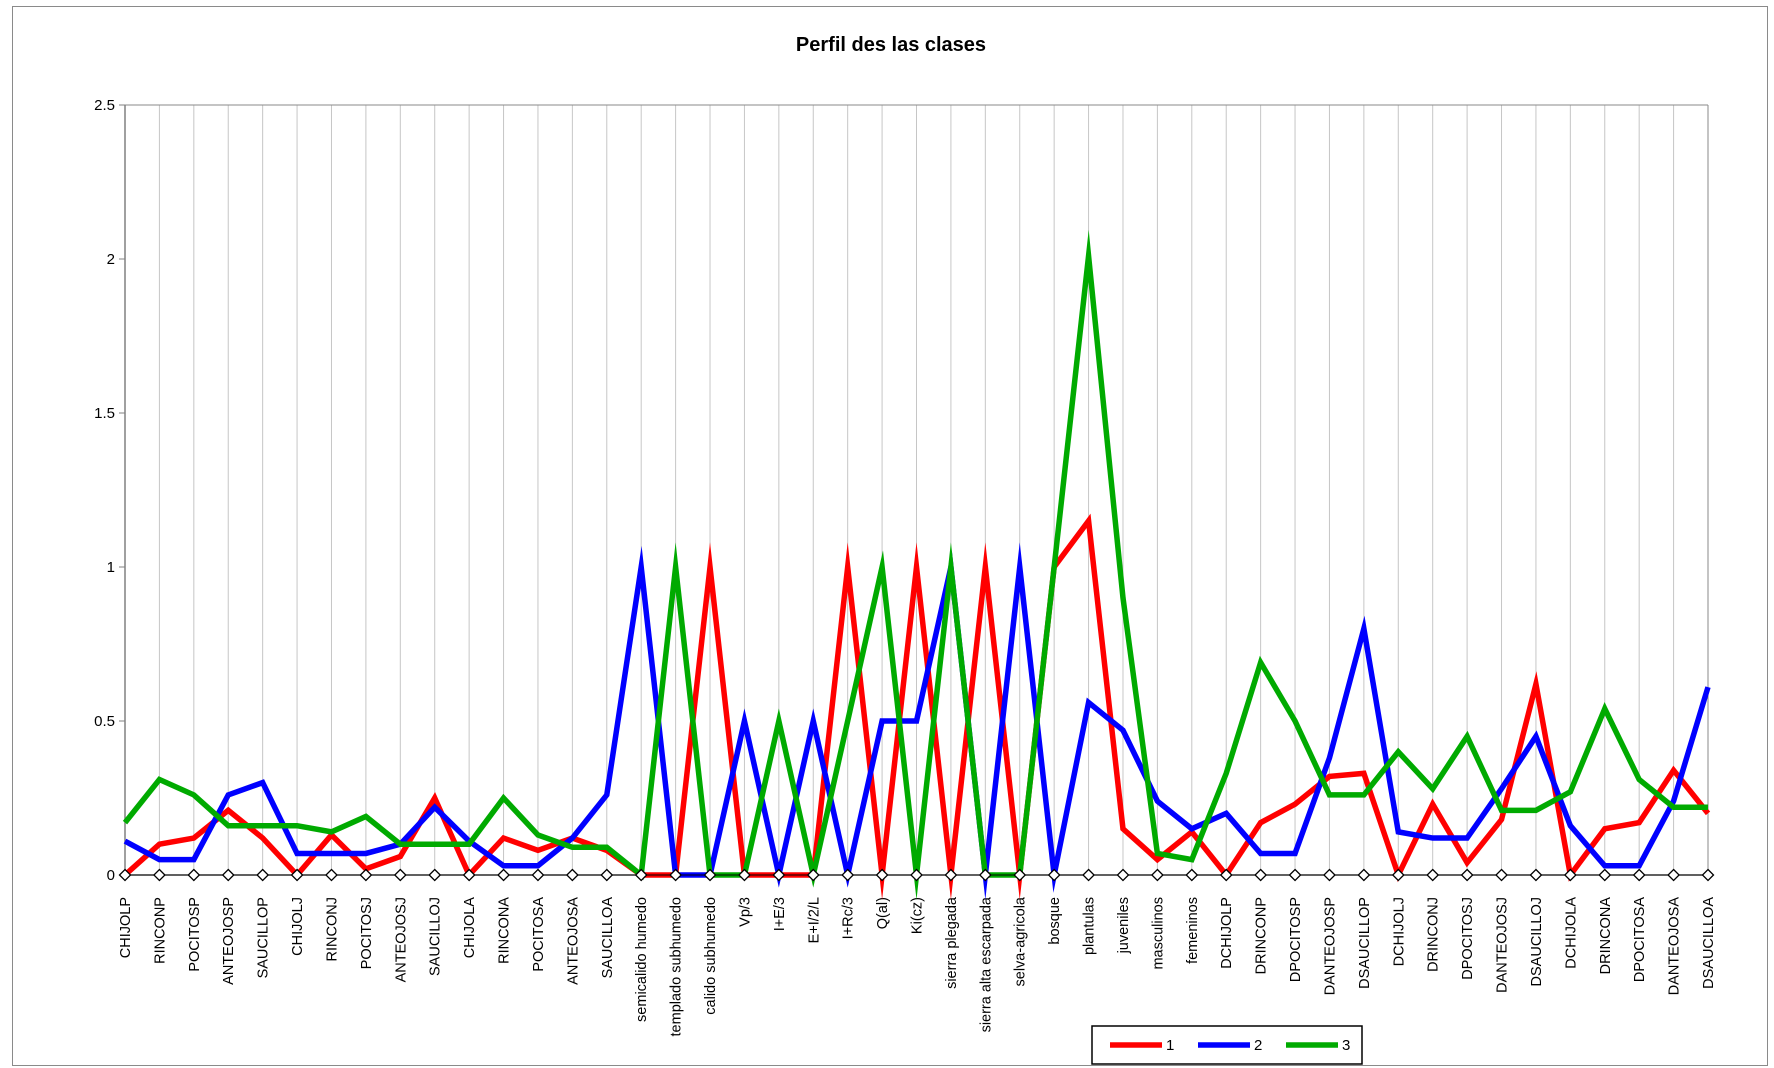  Describe the element at coordinates (573, 941) in the screenshot. I see `x-category-label: ANTEOJOSA` at that location.